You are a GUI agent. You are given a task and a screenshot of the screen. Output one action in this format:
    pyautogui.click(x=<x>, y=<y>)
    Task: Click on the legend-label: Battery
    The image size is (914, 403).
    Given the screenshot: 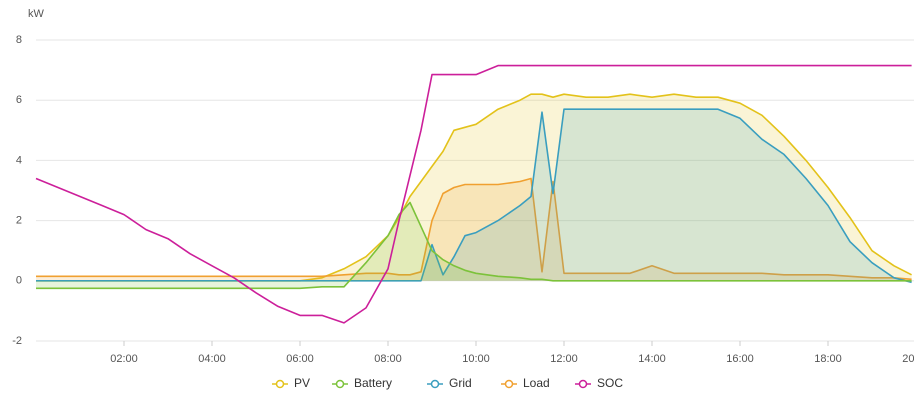 What is the action you would take?
    pyautogui.click(x=373, y=383)
    